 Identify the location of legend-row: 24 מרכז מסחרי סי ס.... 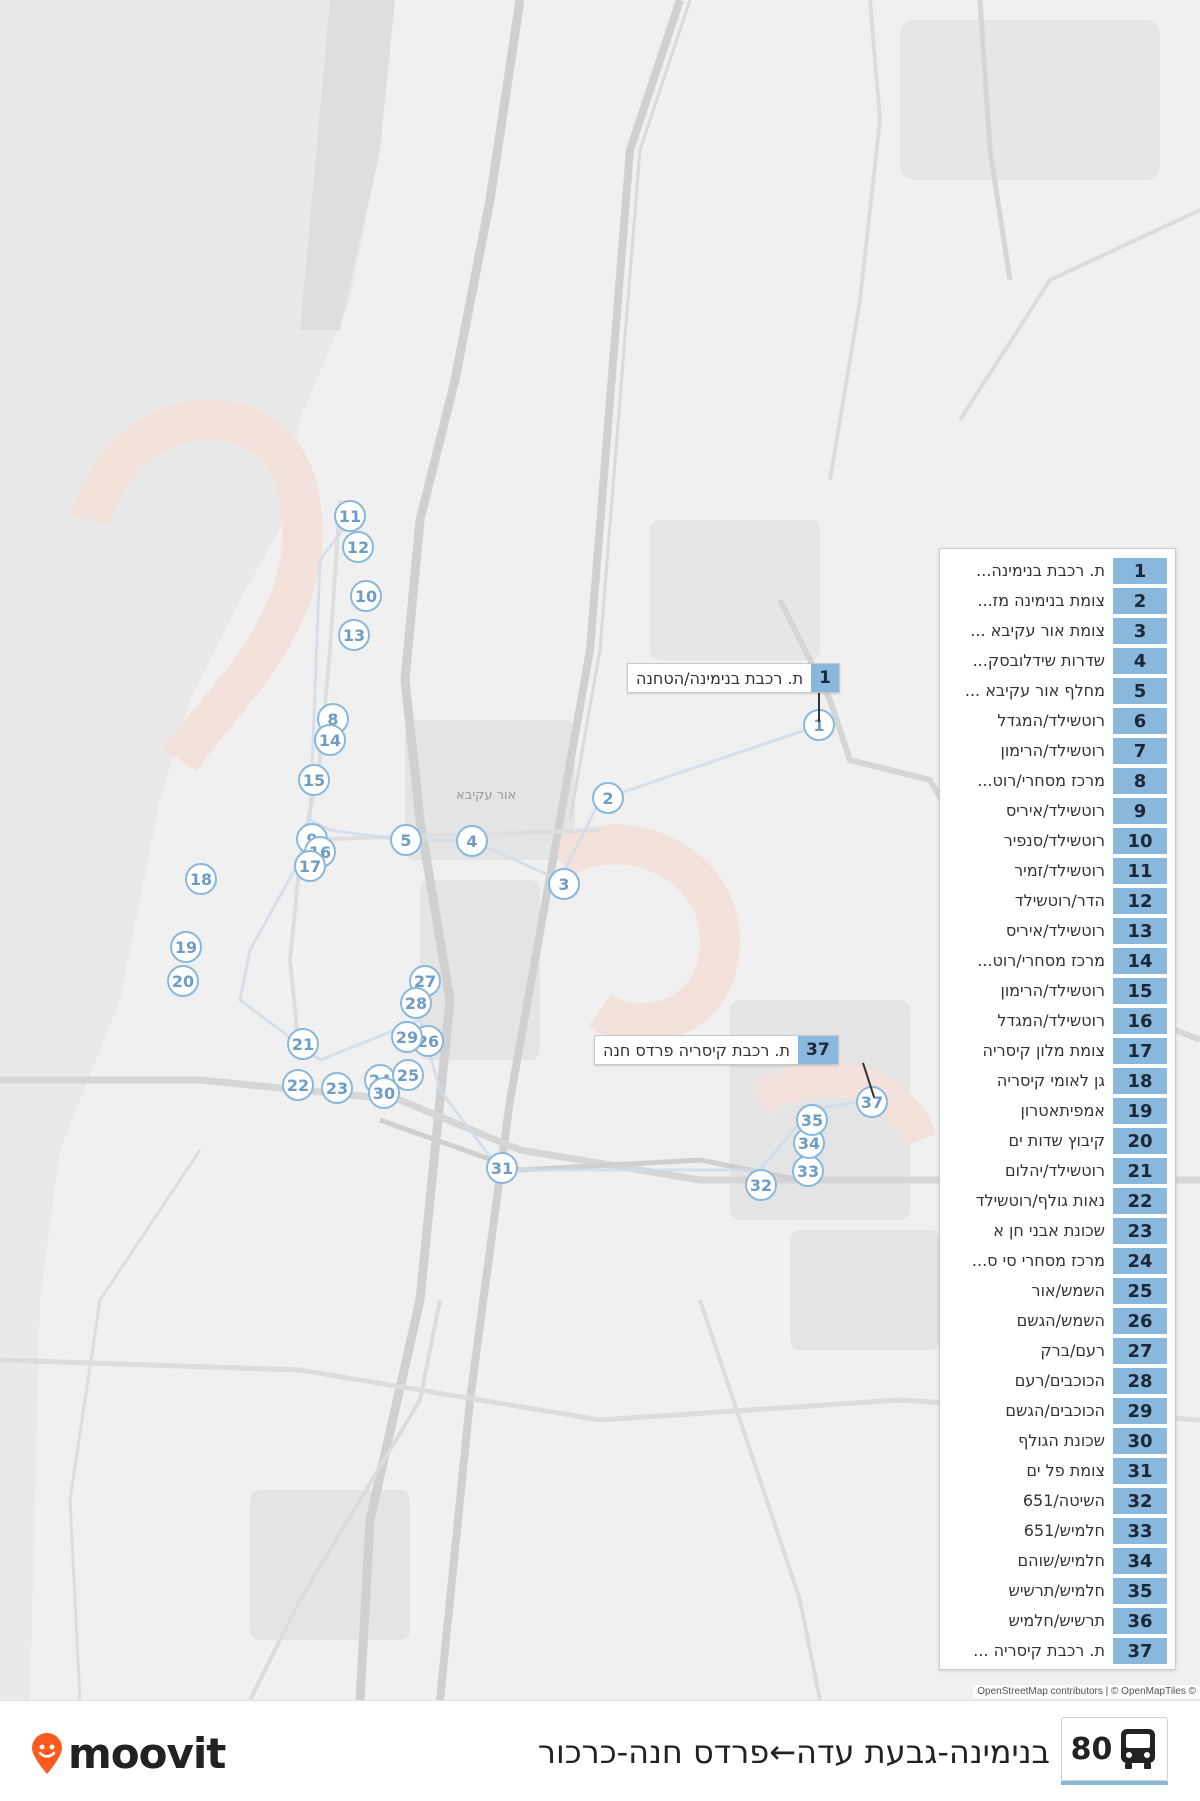
(1057, 1261).